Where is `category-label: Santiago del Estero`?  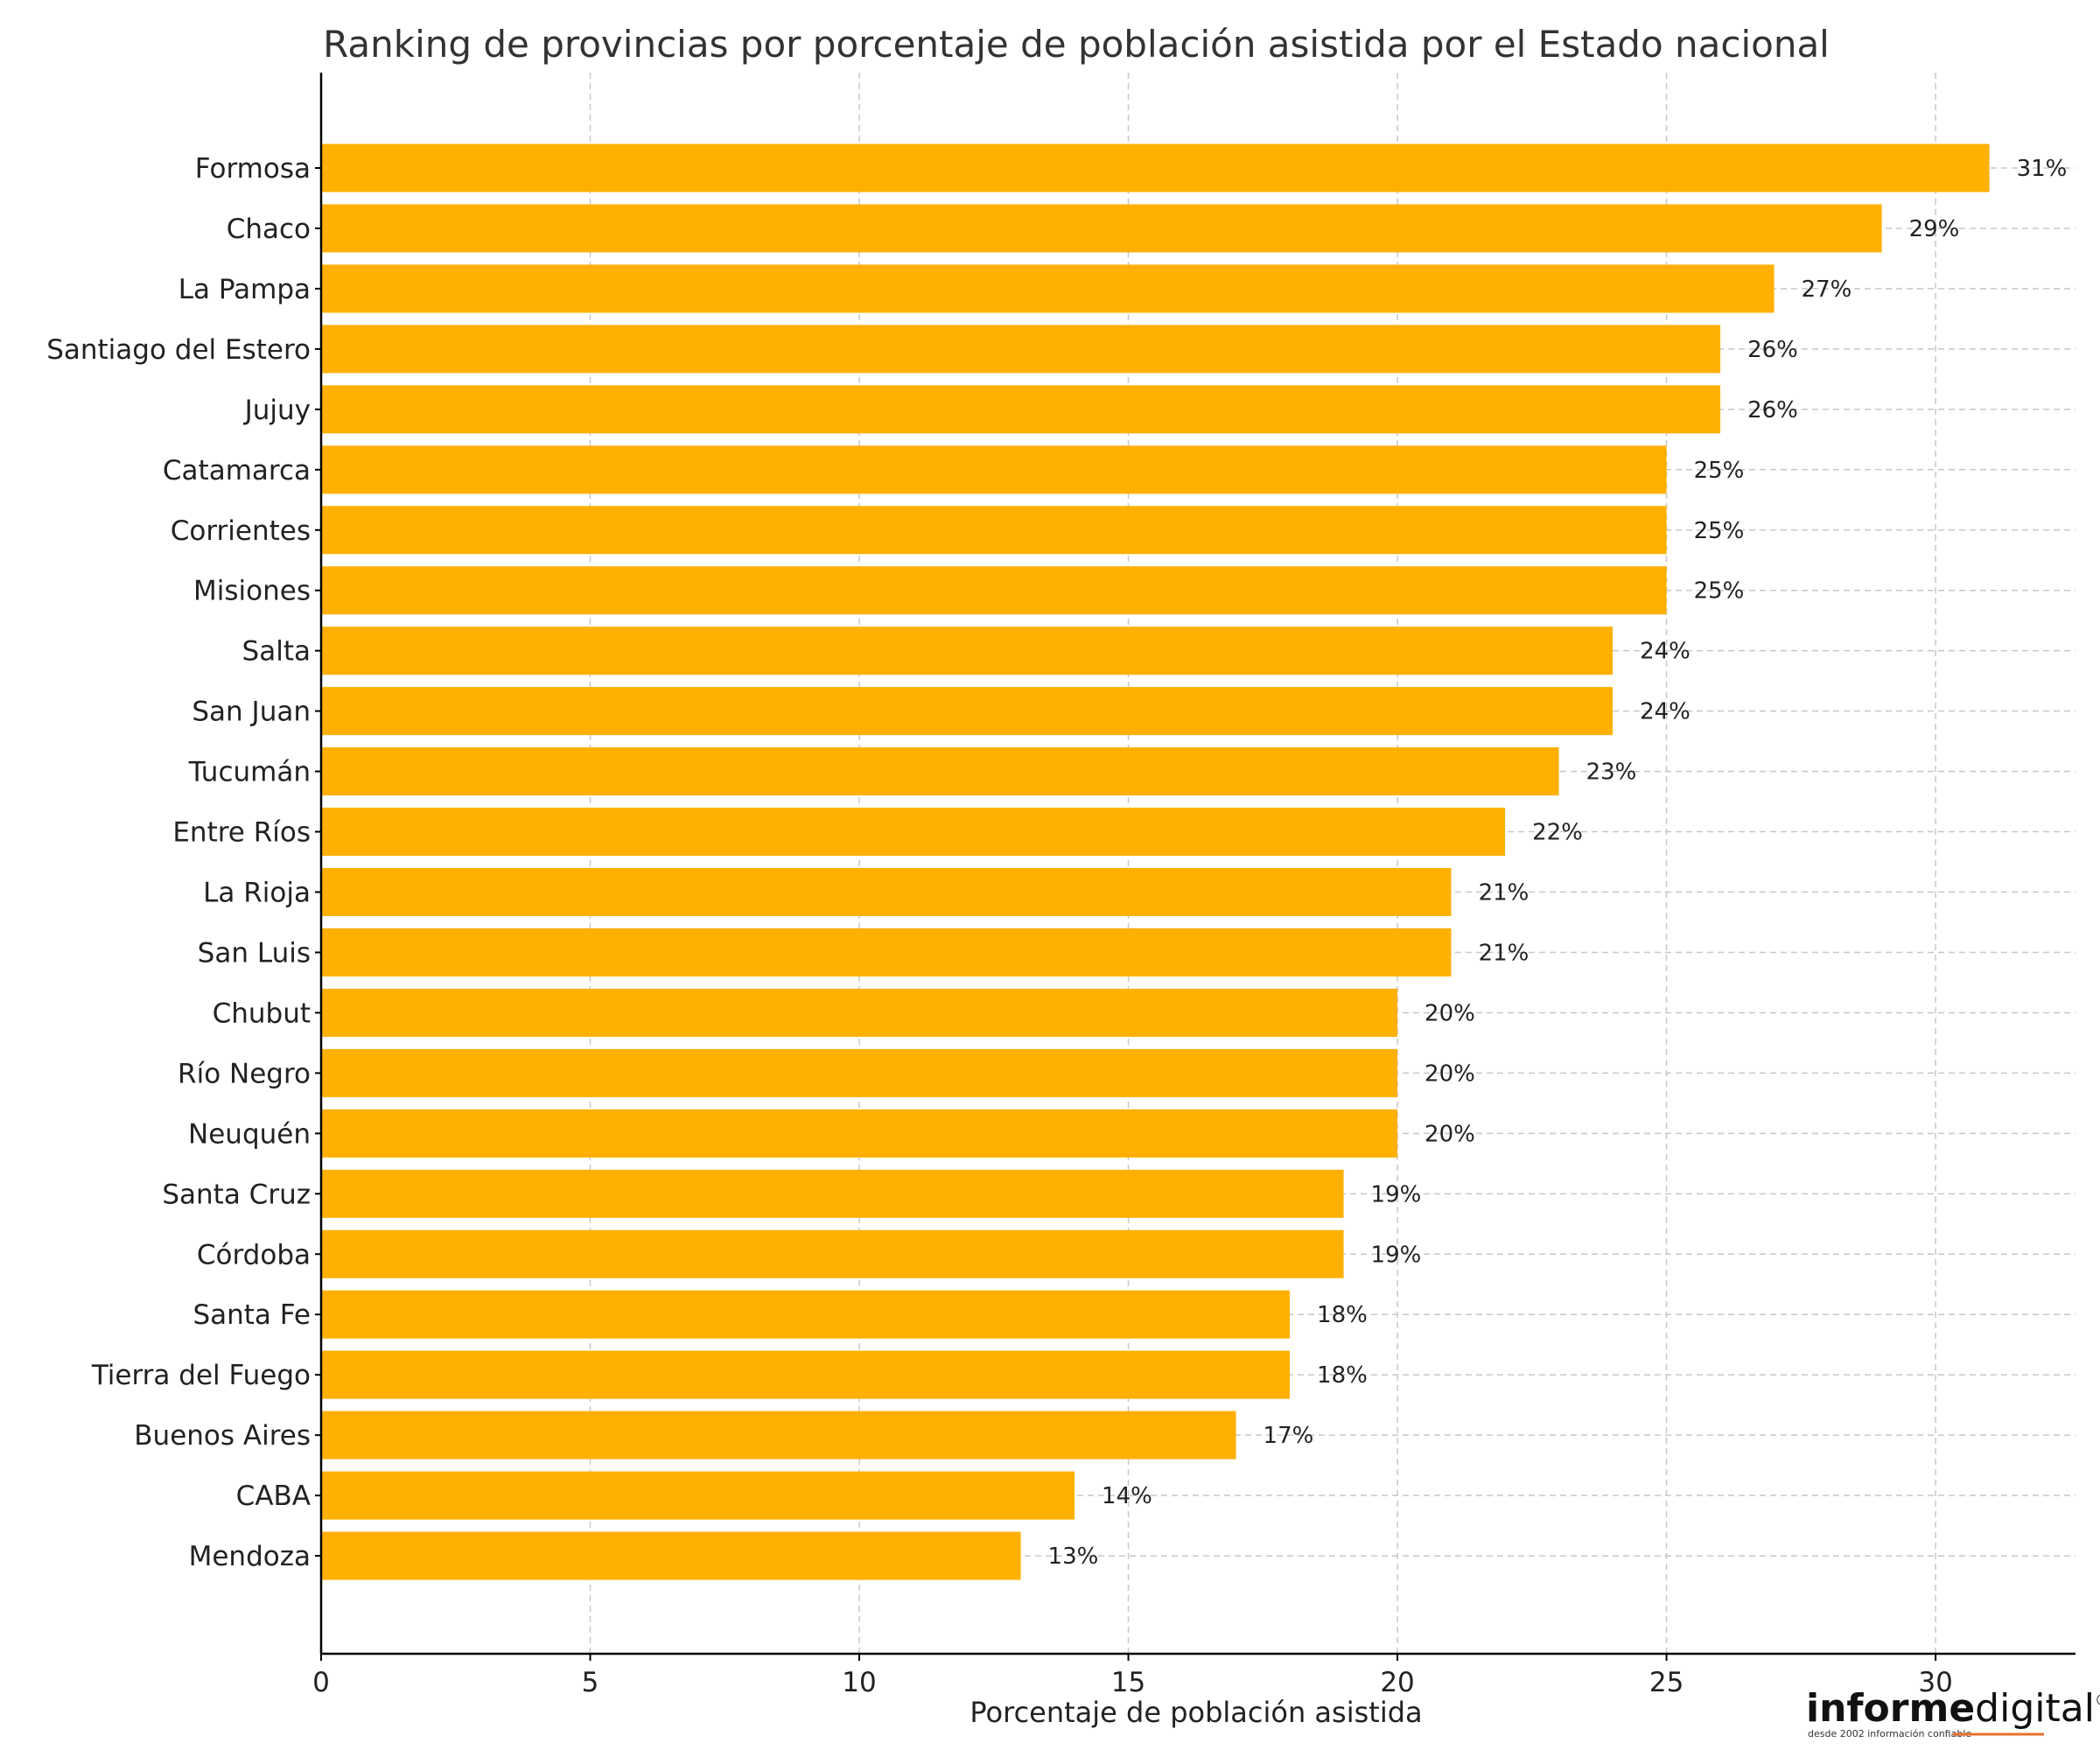 category-label: Santiago del Estero is located at coordinates (178, 350).